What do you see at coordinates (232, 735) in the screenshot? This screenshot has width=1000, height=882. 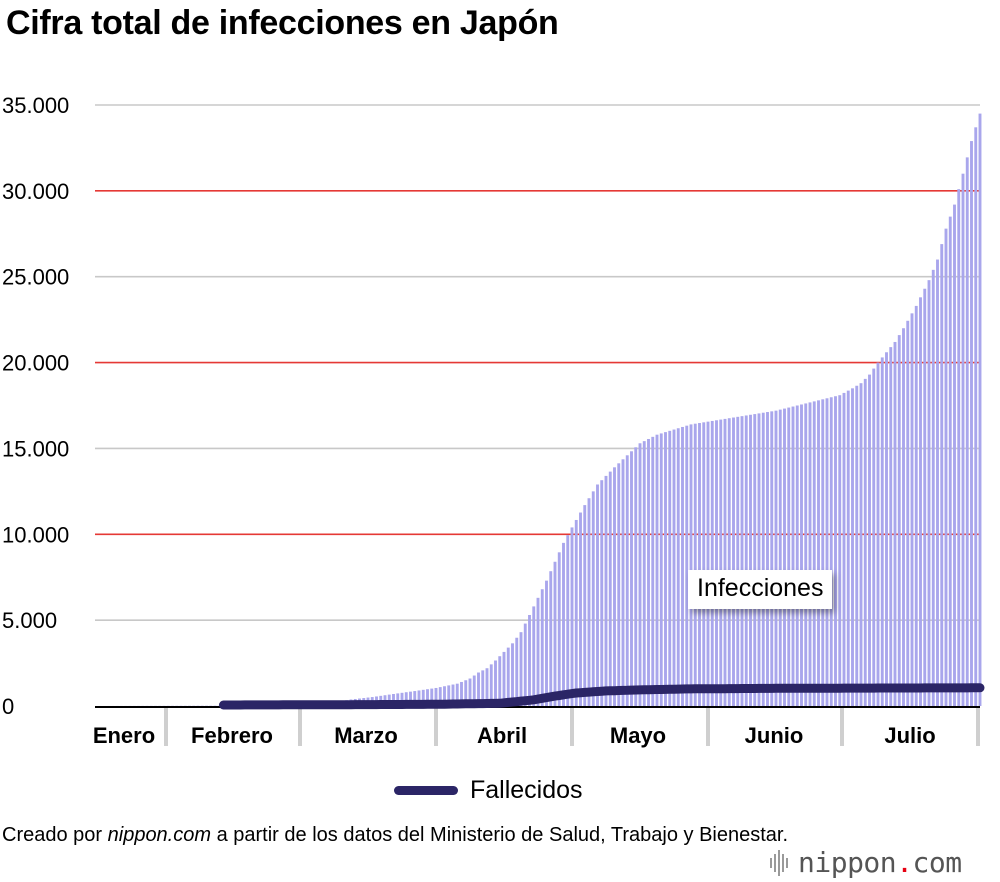 I see `month-label: Febrero` at bounding box center [232, 735].